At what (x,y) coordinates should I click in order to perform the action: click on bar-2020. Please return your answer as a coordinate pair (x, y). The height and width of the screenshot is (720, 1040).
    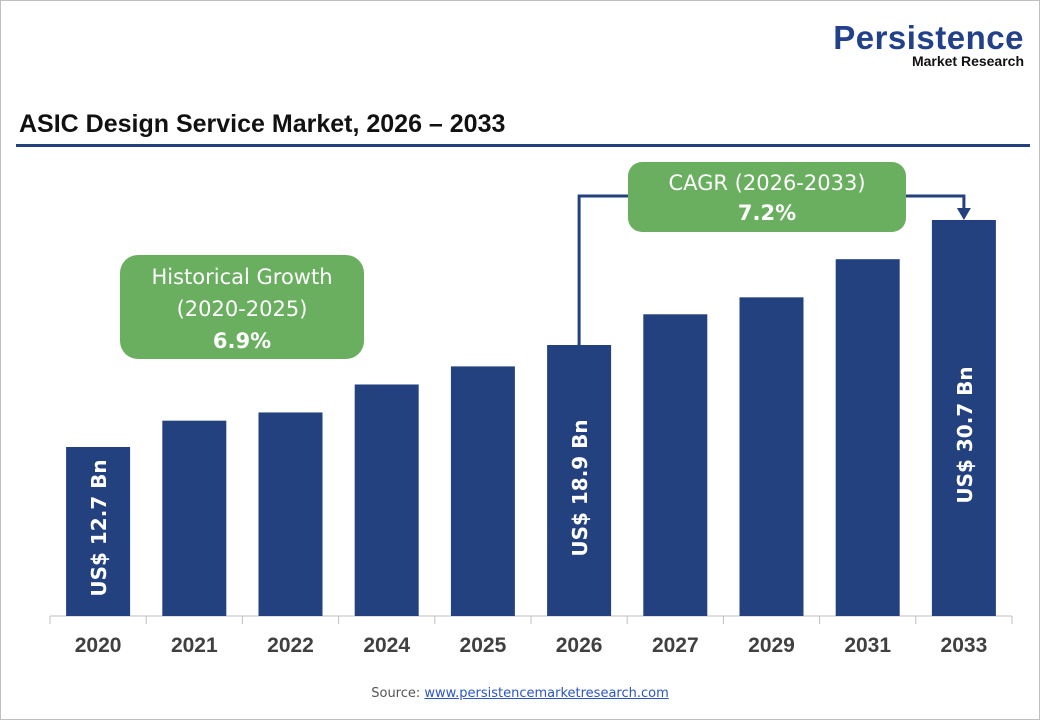
    Looking at the image, I should click on (98, 531).